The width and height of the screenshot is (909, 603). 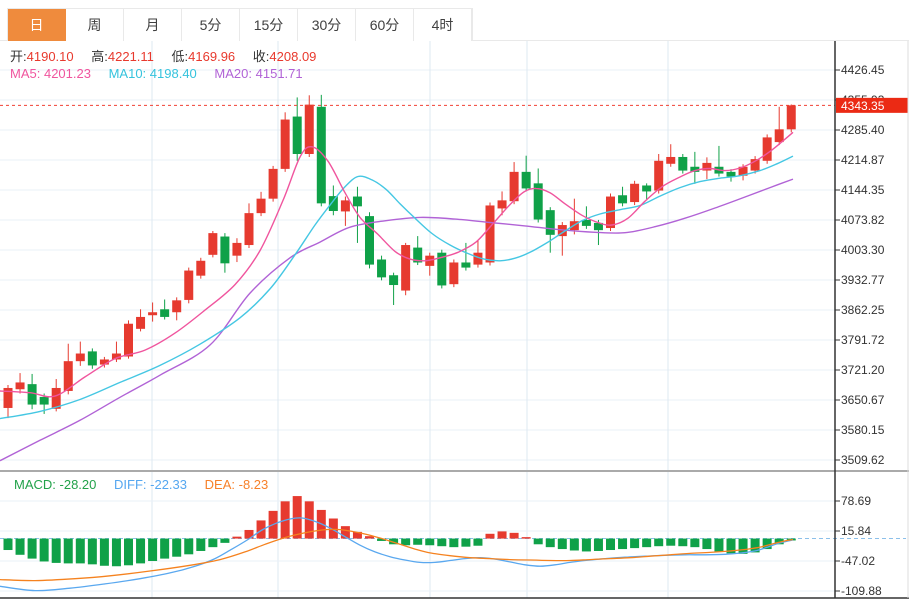 What do you see at coordinates (169, 484) in the screenshot?
I see `diff-value: -22.33` at bounding box center [169, 484].